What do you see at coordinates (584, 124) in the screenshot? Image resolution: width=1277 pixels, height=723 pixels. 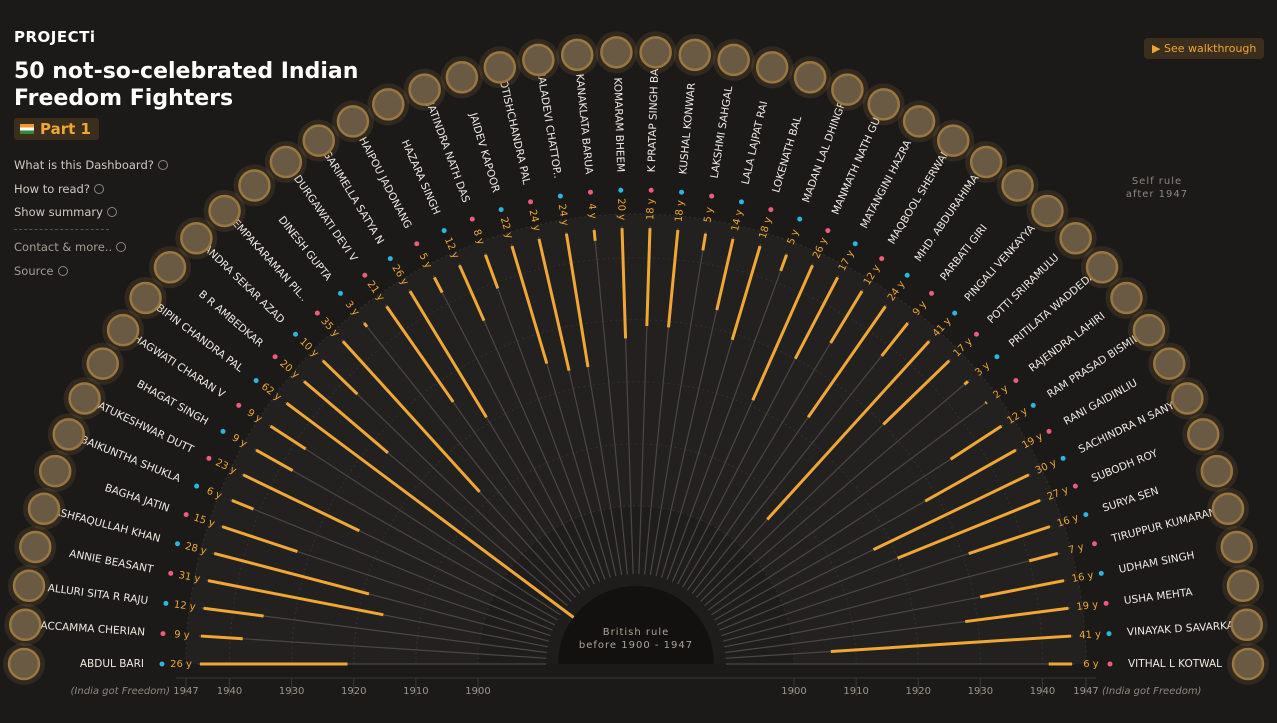 I see `name-label: KANAKLATA BARUA` at bounding box center [584, 124].